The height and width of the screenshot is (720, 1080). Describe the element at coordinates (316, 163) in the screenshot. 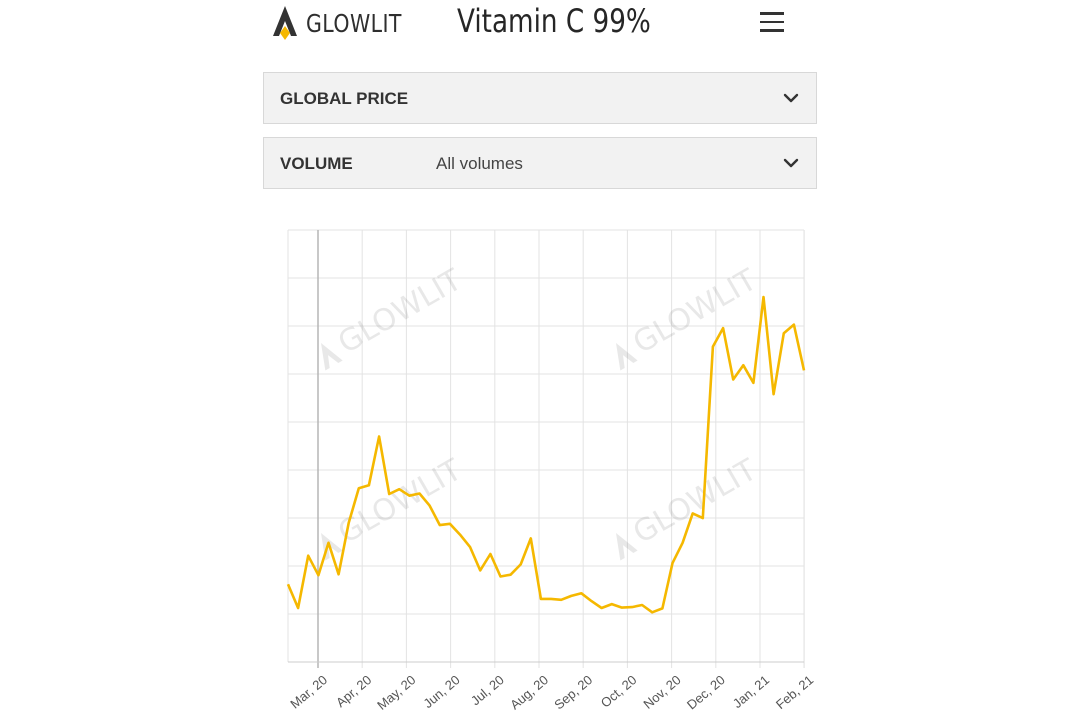

I see `volume-label: VOLUME` at that location.